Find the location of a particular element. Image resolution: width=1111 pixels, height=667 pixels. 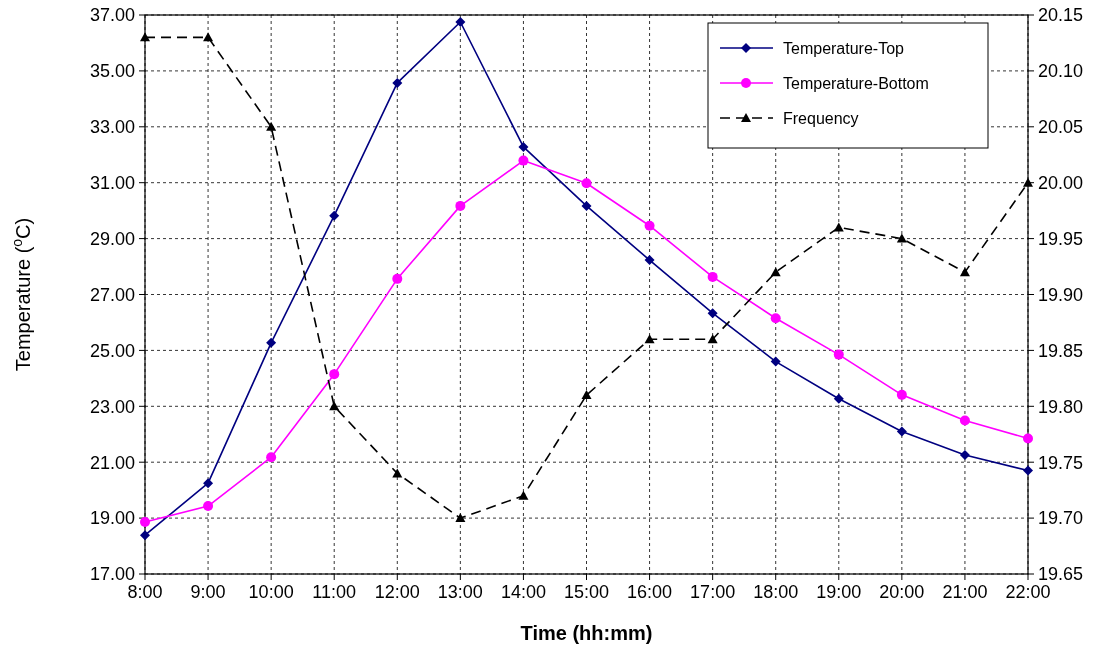

y-tick-label: 29.00 is located at coordinates (112, 238).